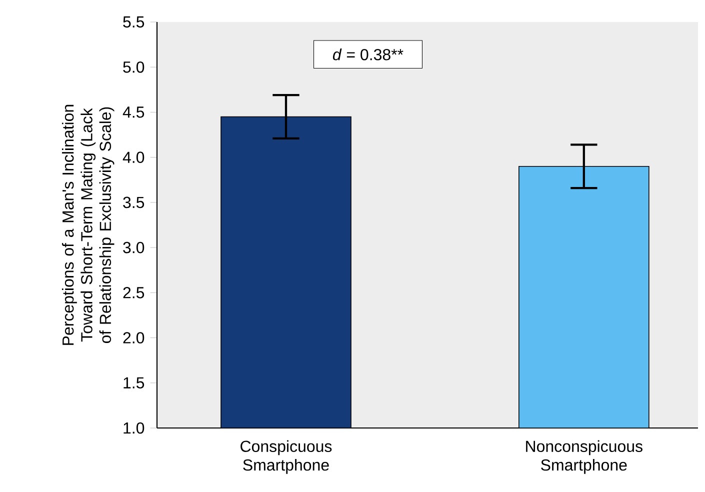 This screenshot has height=492, width=705. I want to click on x-tick-label: Conspicuous Smartphone, so click(286, 457).